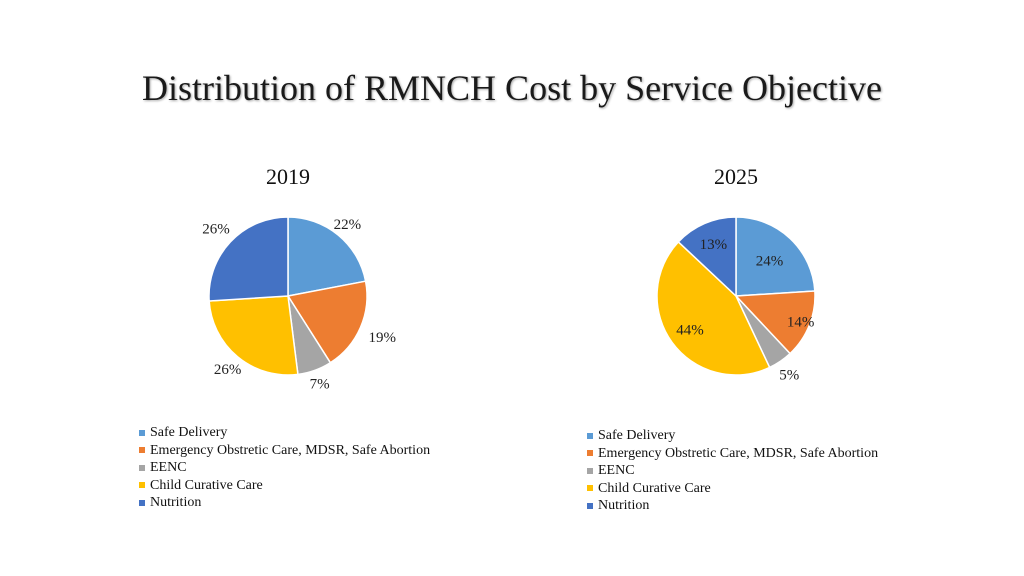 The image size is (1024, 576). I want to click on pie-chart-2019-svg: 2019 22% 19% 7% 26% 26%, so click(299, 278).